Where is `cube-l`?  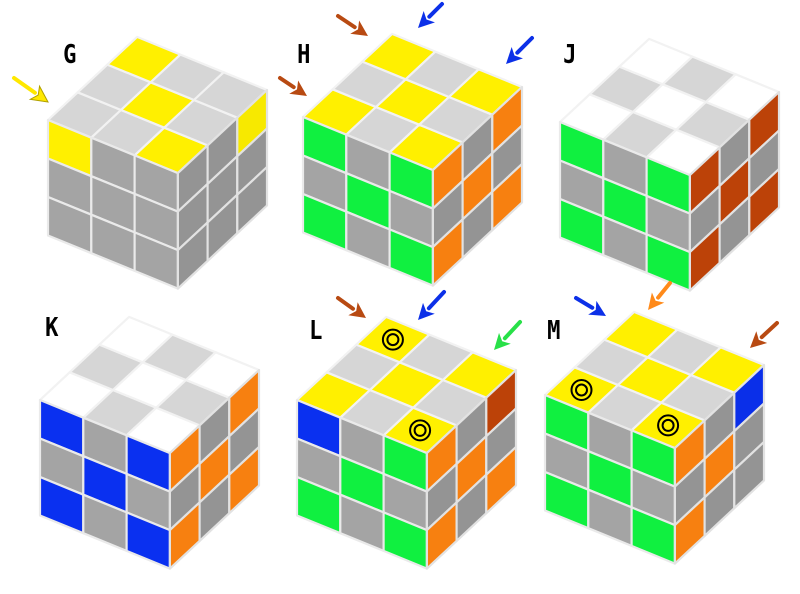
cube-l is located at coordinates (406, 442).